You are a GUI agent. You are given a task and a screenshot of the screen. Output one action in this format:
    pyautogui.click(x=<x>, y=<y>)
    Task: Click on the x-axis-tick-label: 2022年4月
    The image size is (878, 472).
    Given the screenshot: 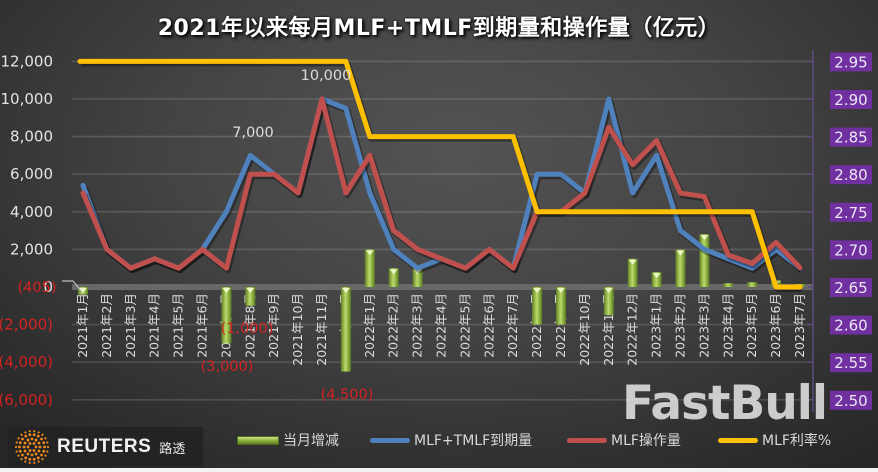 What is the action you would take?
    pyautogui.click(x=441, y=325)
    